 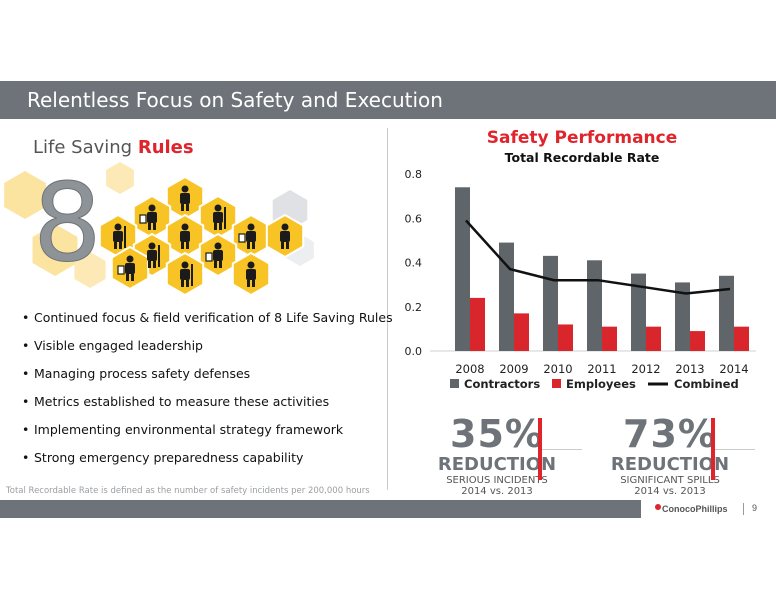 I want to click on harness-icon, so click(x=185, y=236).